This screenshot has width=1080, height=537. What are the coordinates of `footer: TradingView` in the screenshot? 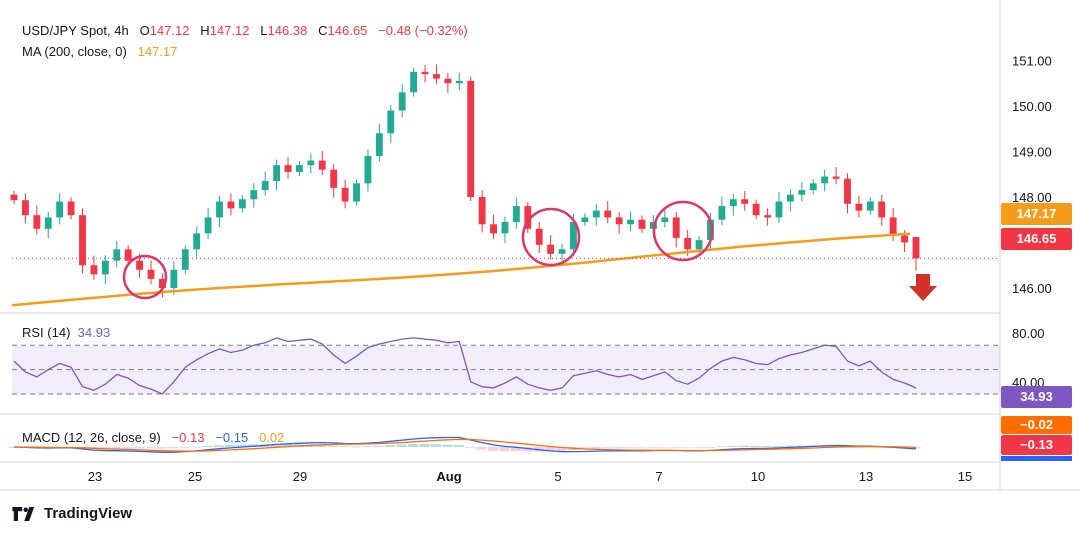 It's located at (72, 513).